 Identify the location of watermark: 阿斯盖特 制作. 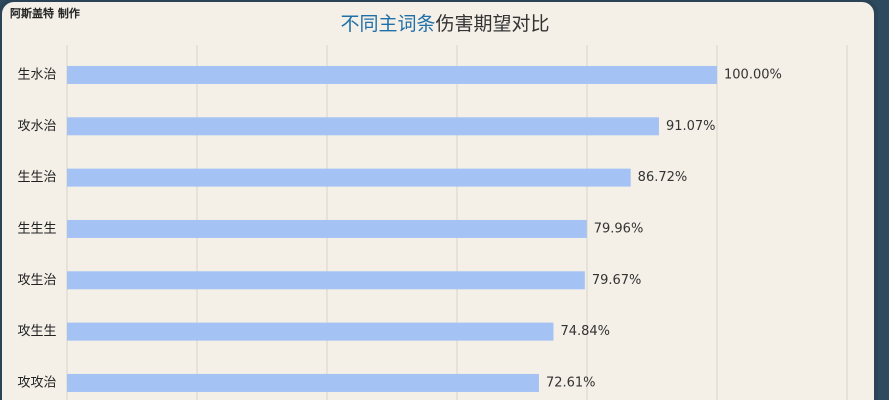
(45, 13).